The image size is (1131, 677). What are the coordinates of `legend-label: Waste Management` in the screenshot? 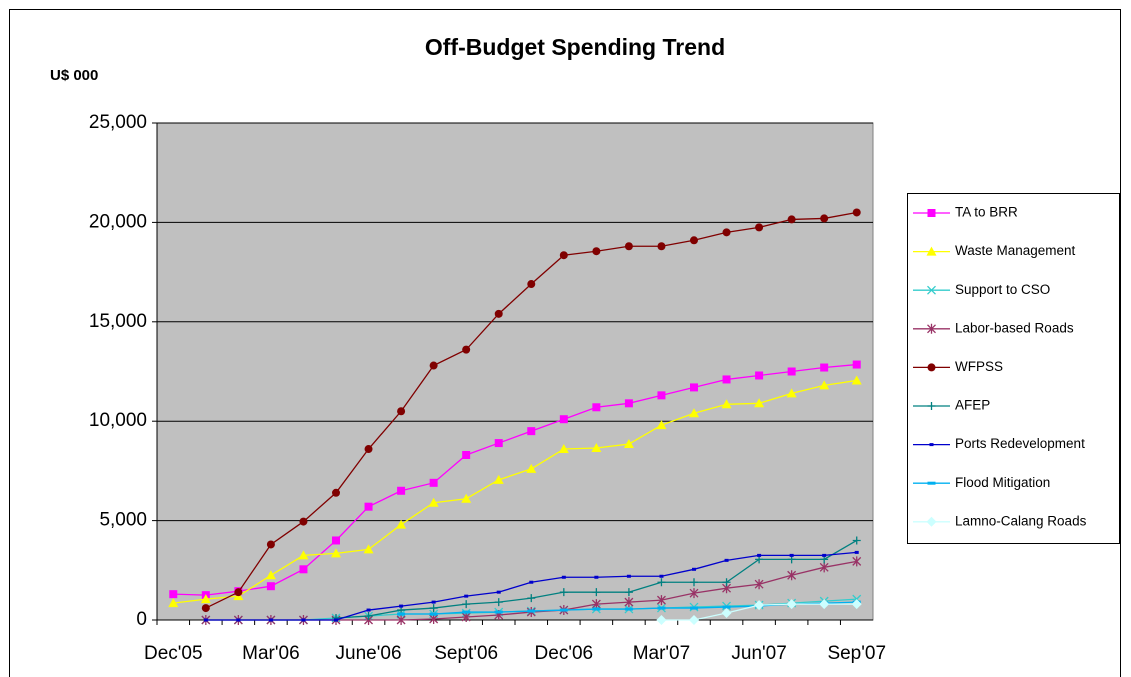 It's located at (1015, 250).